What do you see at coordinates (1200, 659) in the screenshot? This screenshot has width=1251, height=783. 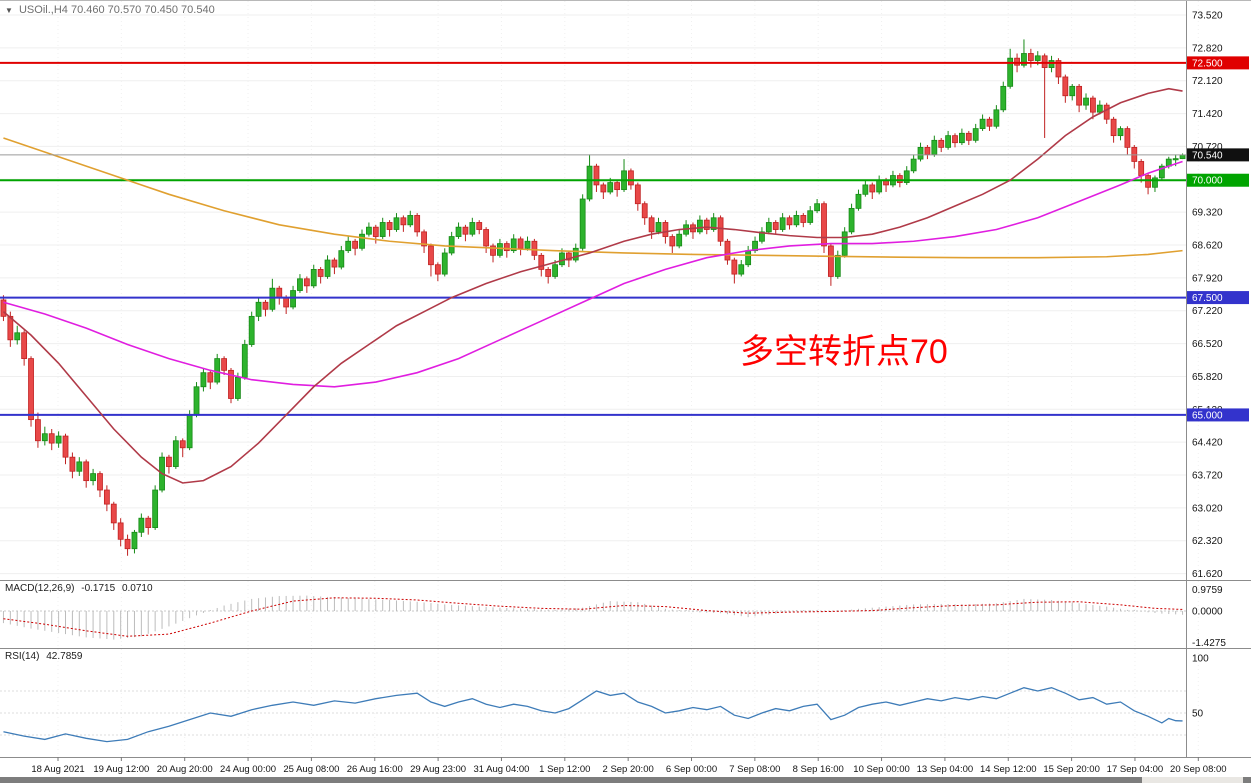 I see `rsi-tick-label: 100` at bounding box center [1200, 659].